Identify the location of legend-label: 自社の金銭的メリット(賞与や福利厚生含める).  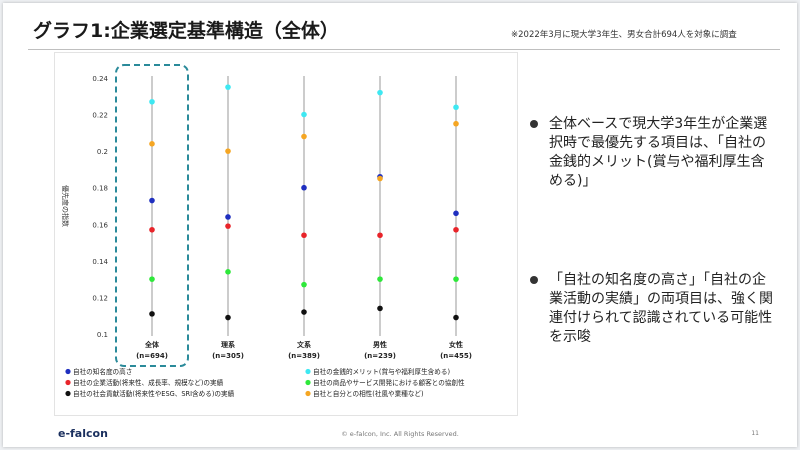
(381, 371).